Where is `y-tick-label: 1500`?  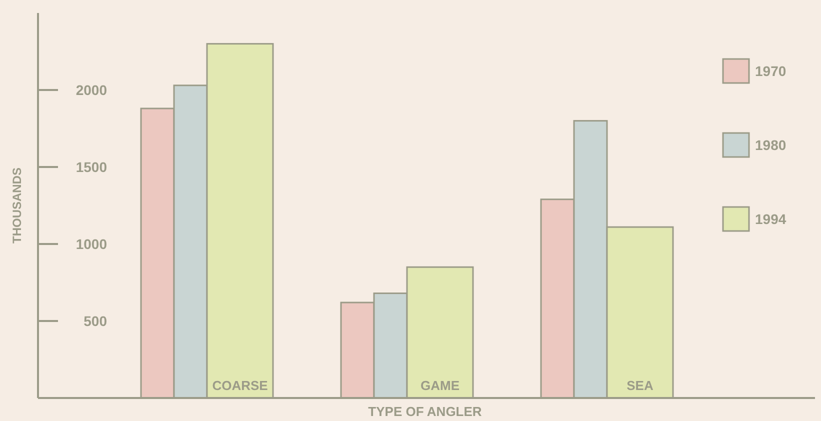 y-tick-label: 1500 is located at coordinates (92, 166).